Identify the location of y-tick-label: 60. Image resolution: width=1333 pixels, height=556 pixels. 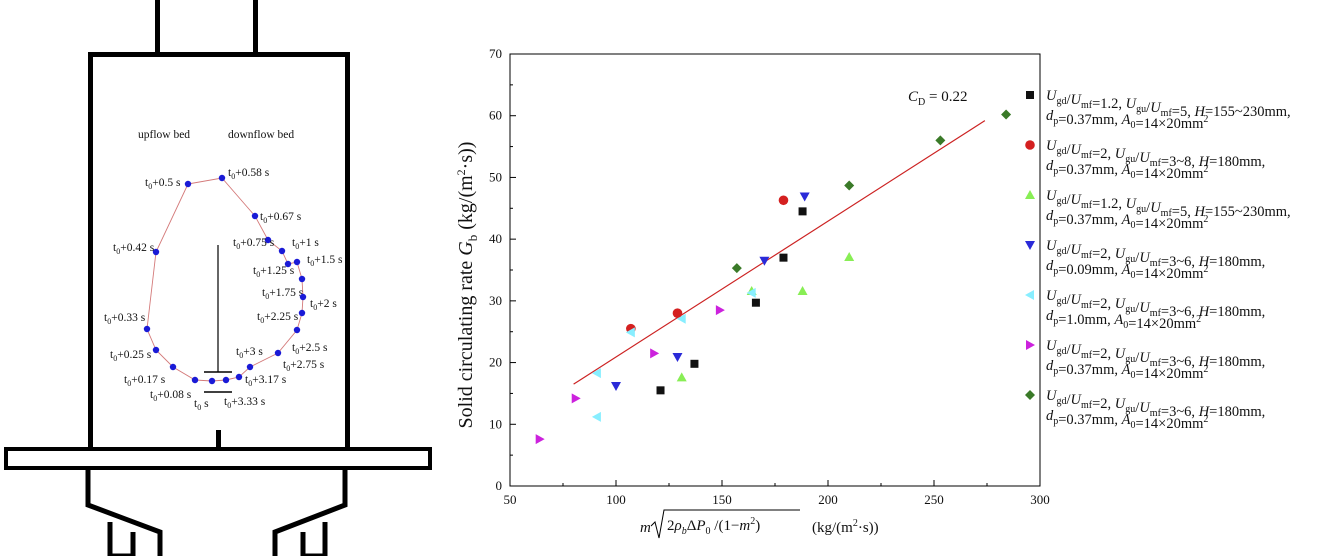
(495, 115).